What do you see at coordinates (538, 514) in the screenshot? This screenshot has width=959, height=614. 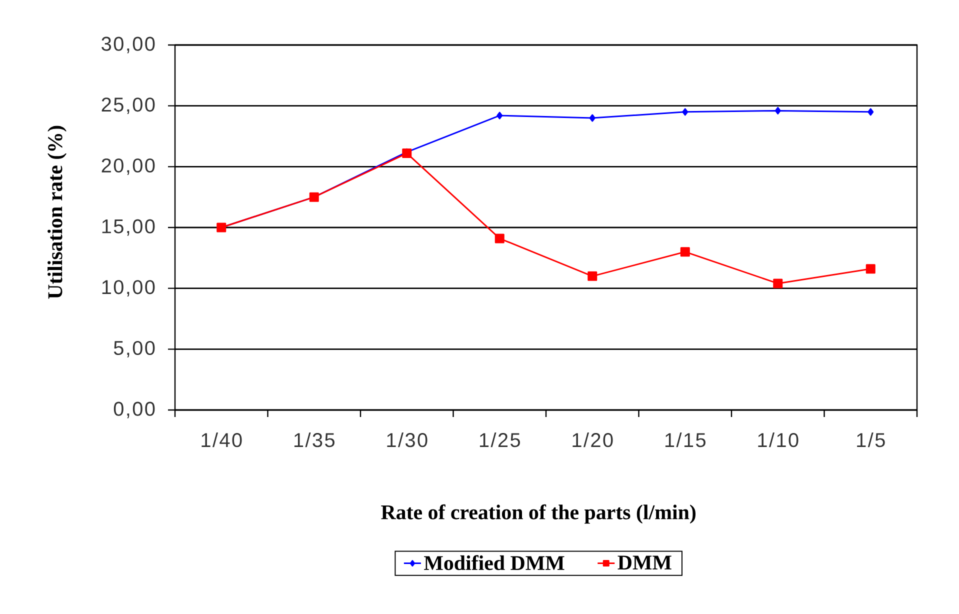 I see `x-axis-title: Rate of creation of the parts (l/min)` at bounding box center [538, 514].